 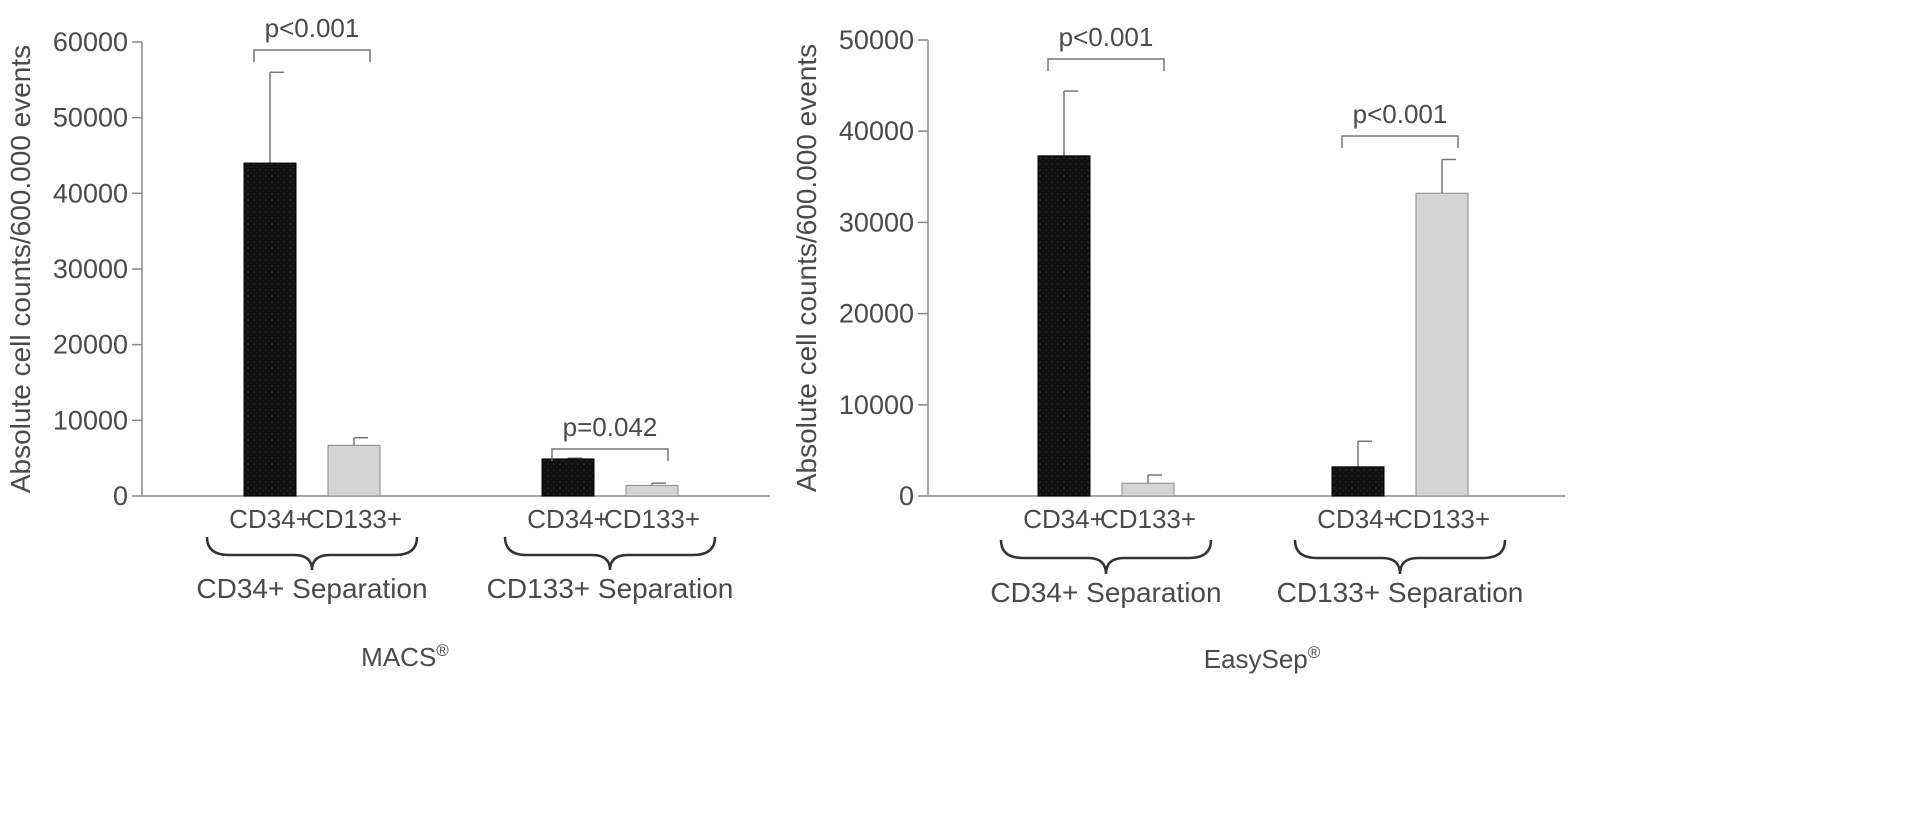 I want to click on chart-caption: MACS®, so click(x=405, y=656).